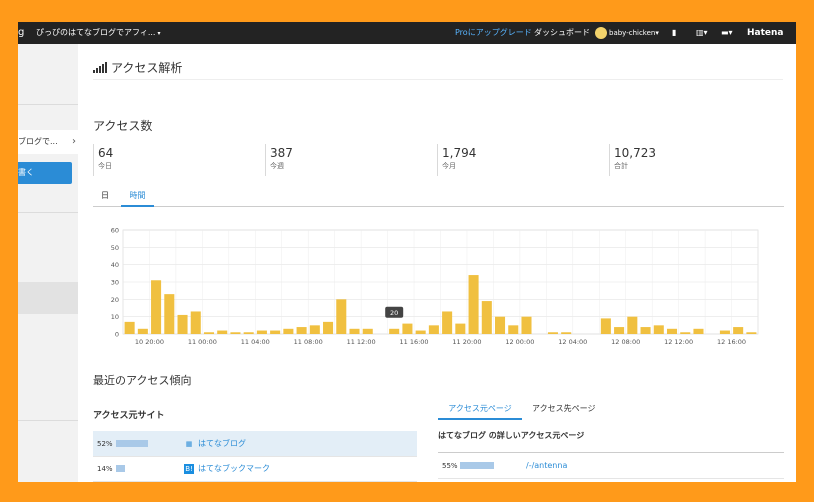 Image resolution: width=814 pixels, height=502 pixels. What do you see at coordinates (21, 32) in the screenshot?
I see `blog-logo-fragment: g` at bounding box center [21, 32].